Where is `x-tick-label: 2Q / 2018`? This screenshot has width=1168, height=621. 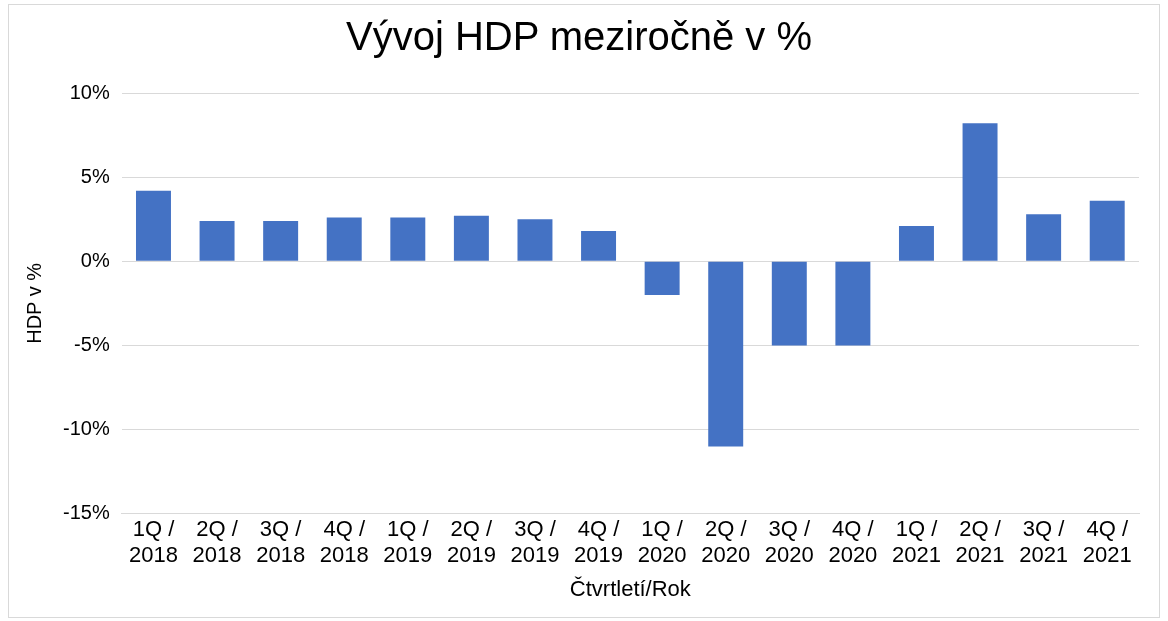
x-tick-label: 2Q / 2018 is located at coordinates (217, 542).